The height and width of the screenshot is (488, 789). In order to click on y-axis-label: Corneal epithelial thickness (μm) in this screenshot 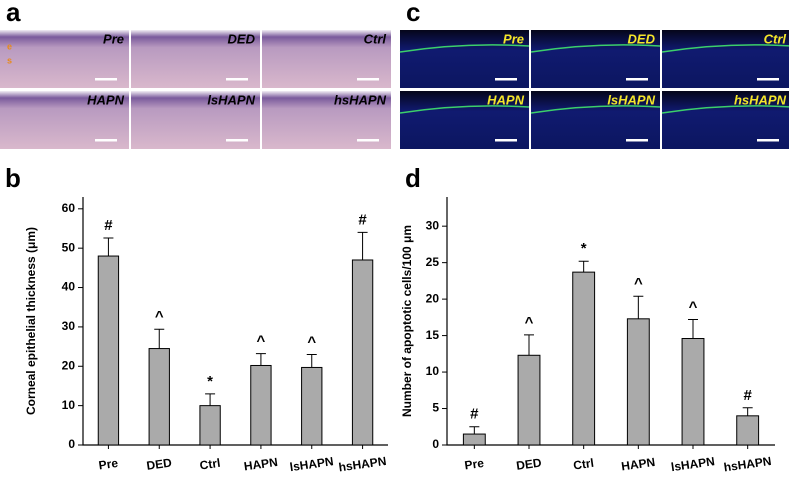, I will do `click(31, 321)`.